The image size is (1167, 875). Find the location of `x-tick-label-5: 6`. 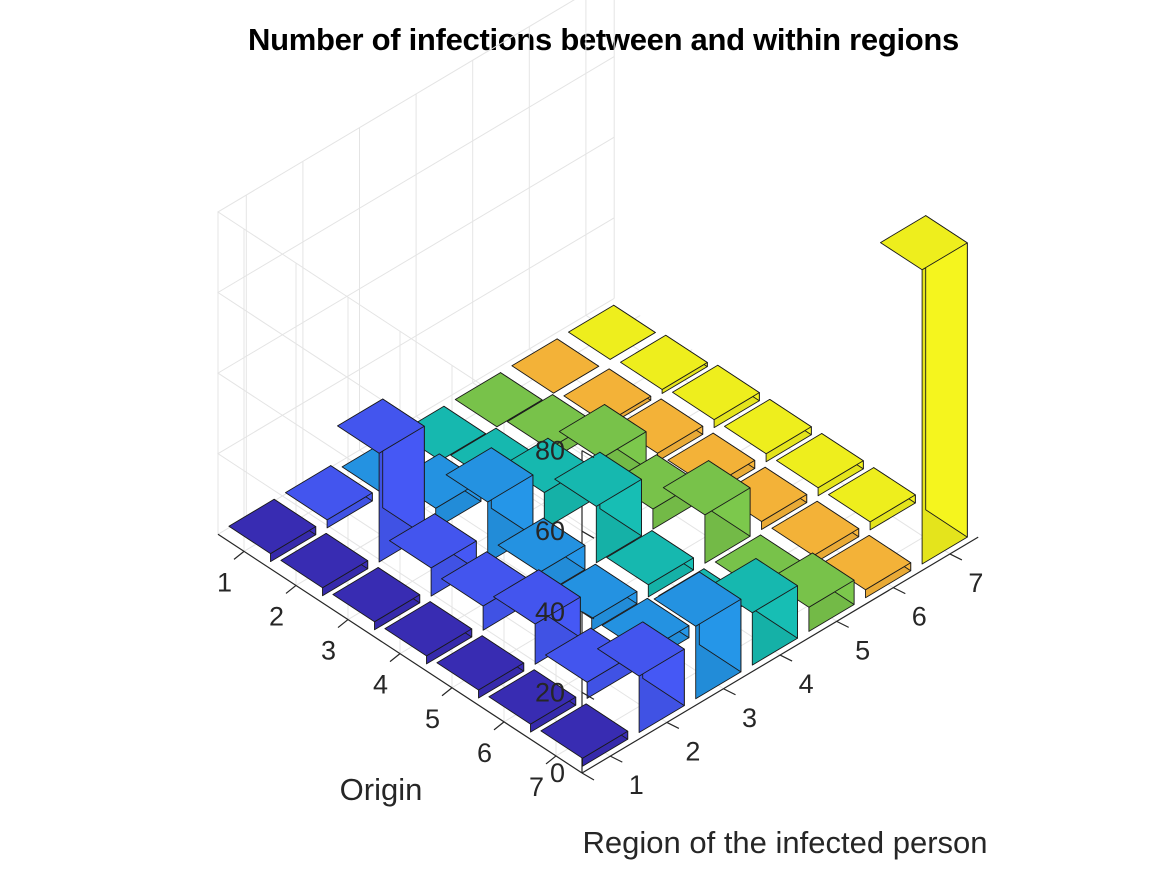

x-tick-label-5: 6 is located at coordinates (919, 617).